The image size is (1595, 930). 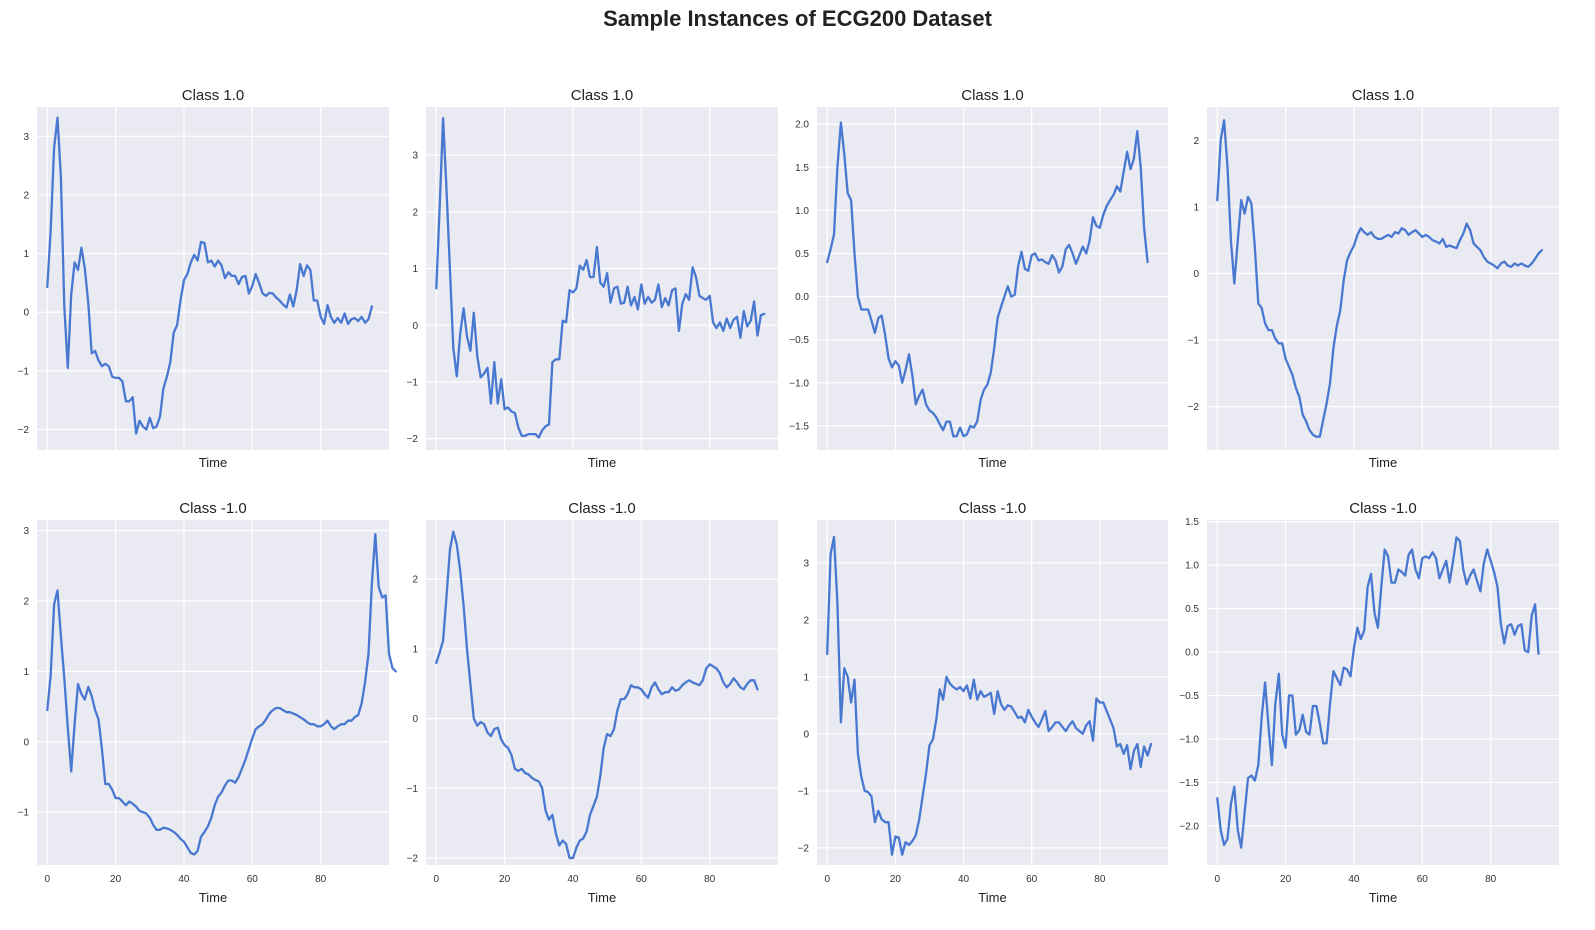 I want to click on y-tick-label: −2.0, so click(x=1189, y=826).